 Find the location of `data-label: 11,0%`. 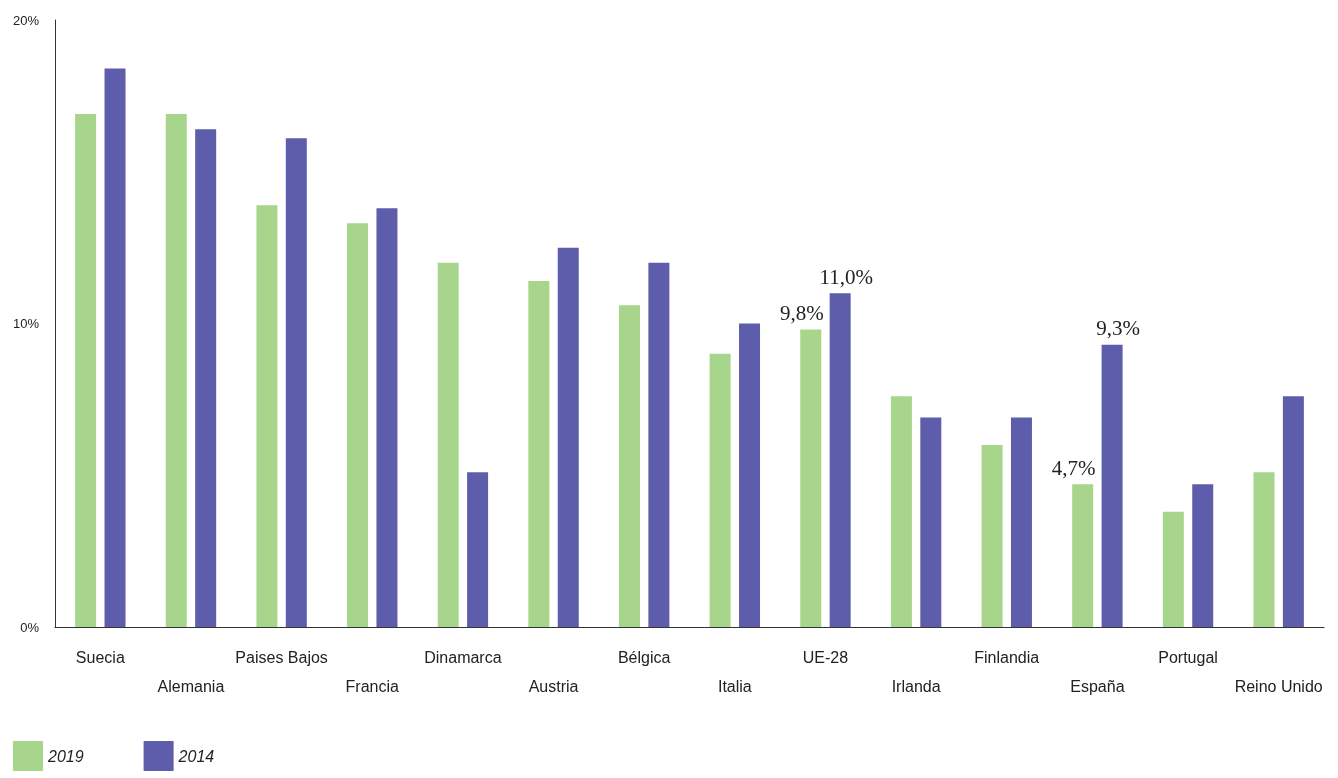

data-label: 11,0% is located at coordinates (846, 276).